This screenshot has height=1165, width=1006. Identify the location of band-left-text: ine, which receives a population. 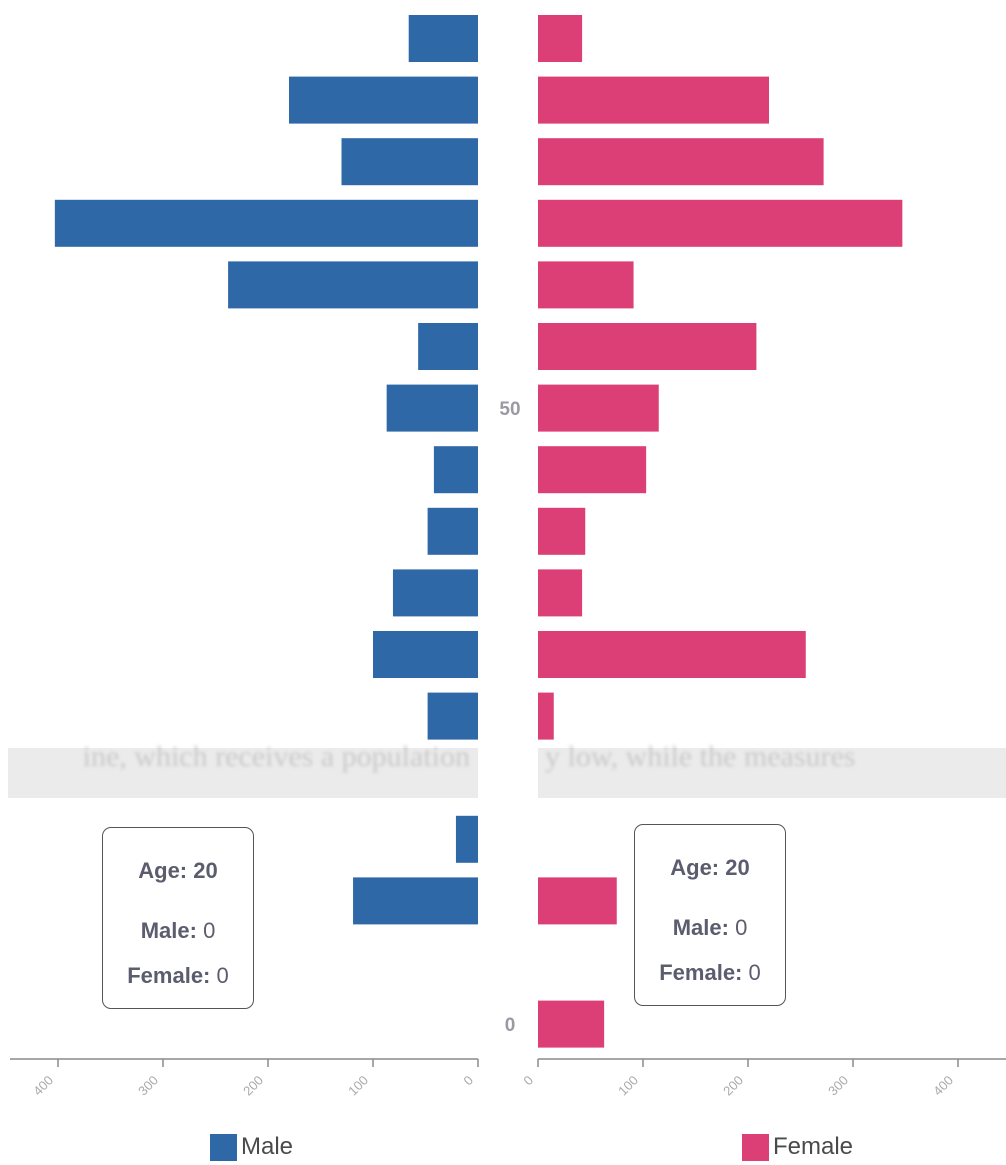
(276, 756).